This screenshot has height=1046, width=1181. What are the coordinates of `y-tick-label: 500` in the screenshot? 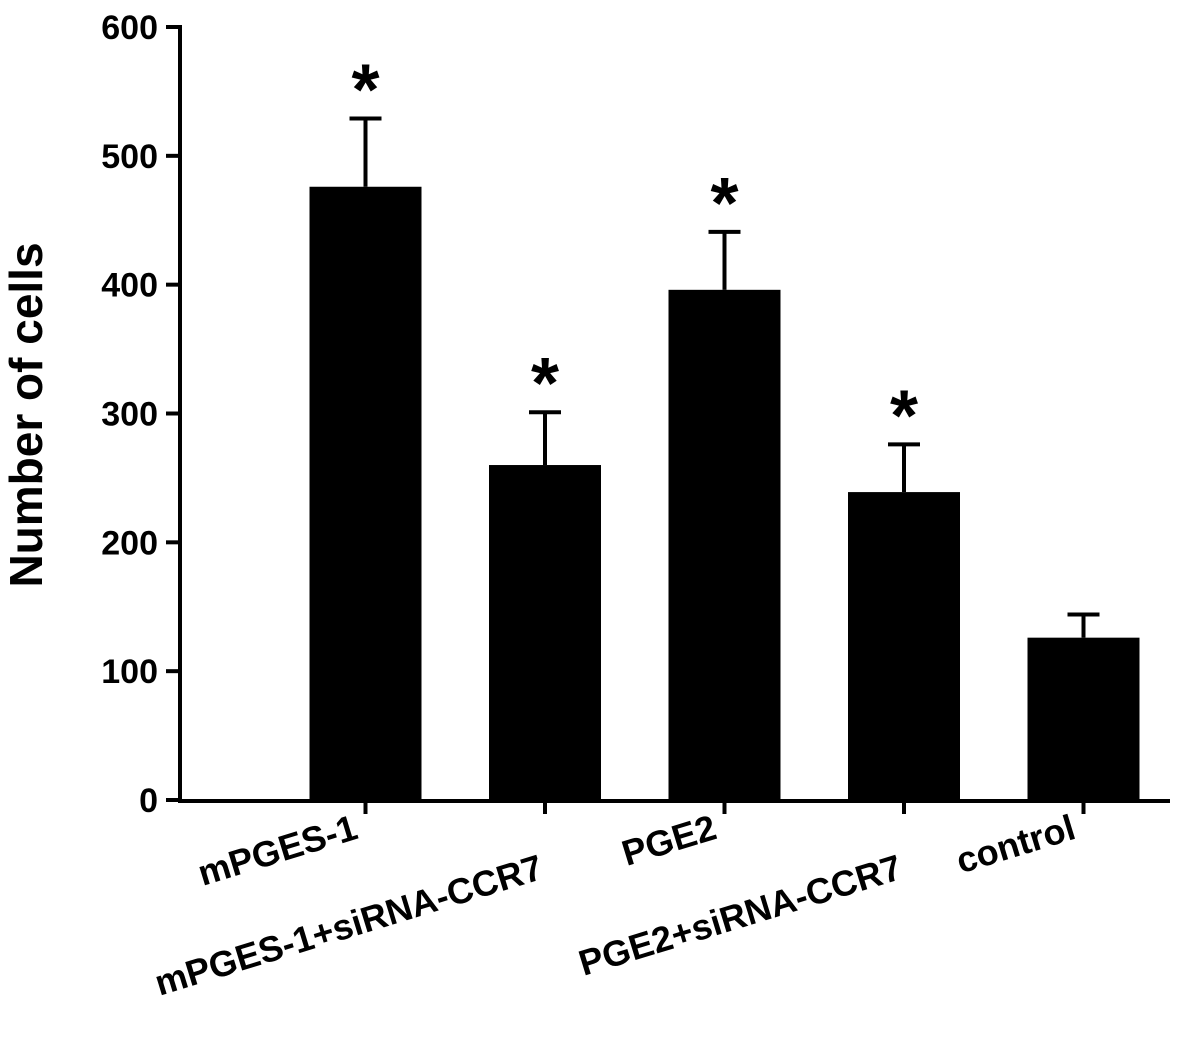 It's located at (129, 157).